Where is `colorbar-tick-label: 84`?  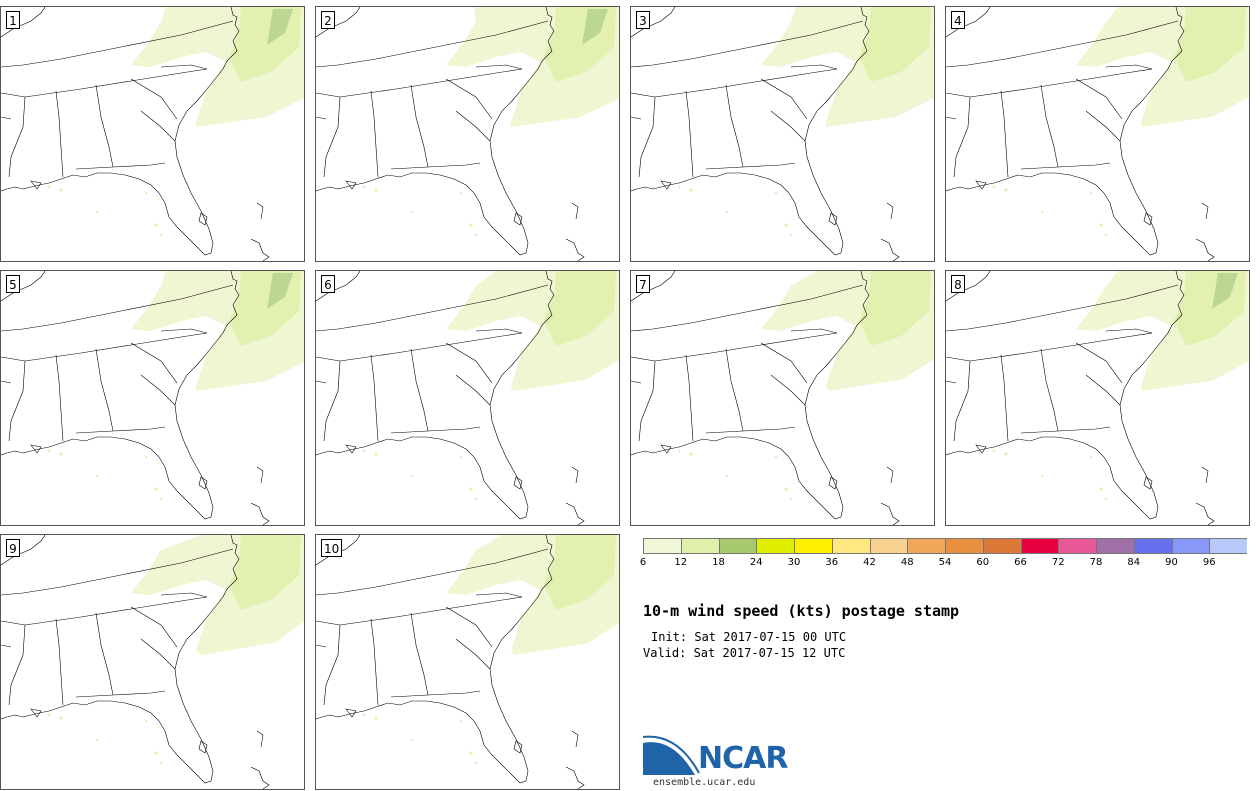
colorbar-tick-label: 84 is located at coordinates (1134, 562).